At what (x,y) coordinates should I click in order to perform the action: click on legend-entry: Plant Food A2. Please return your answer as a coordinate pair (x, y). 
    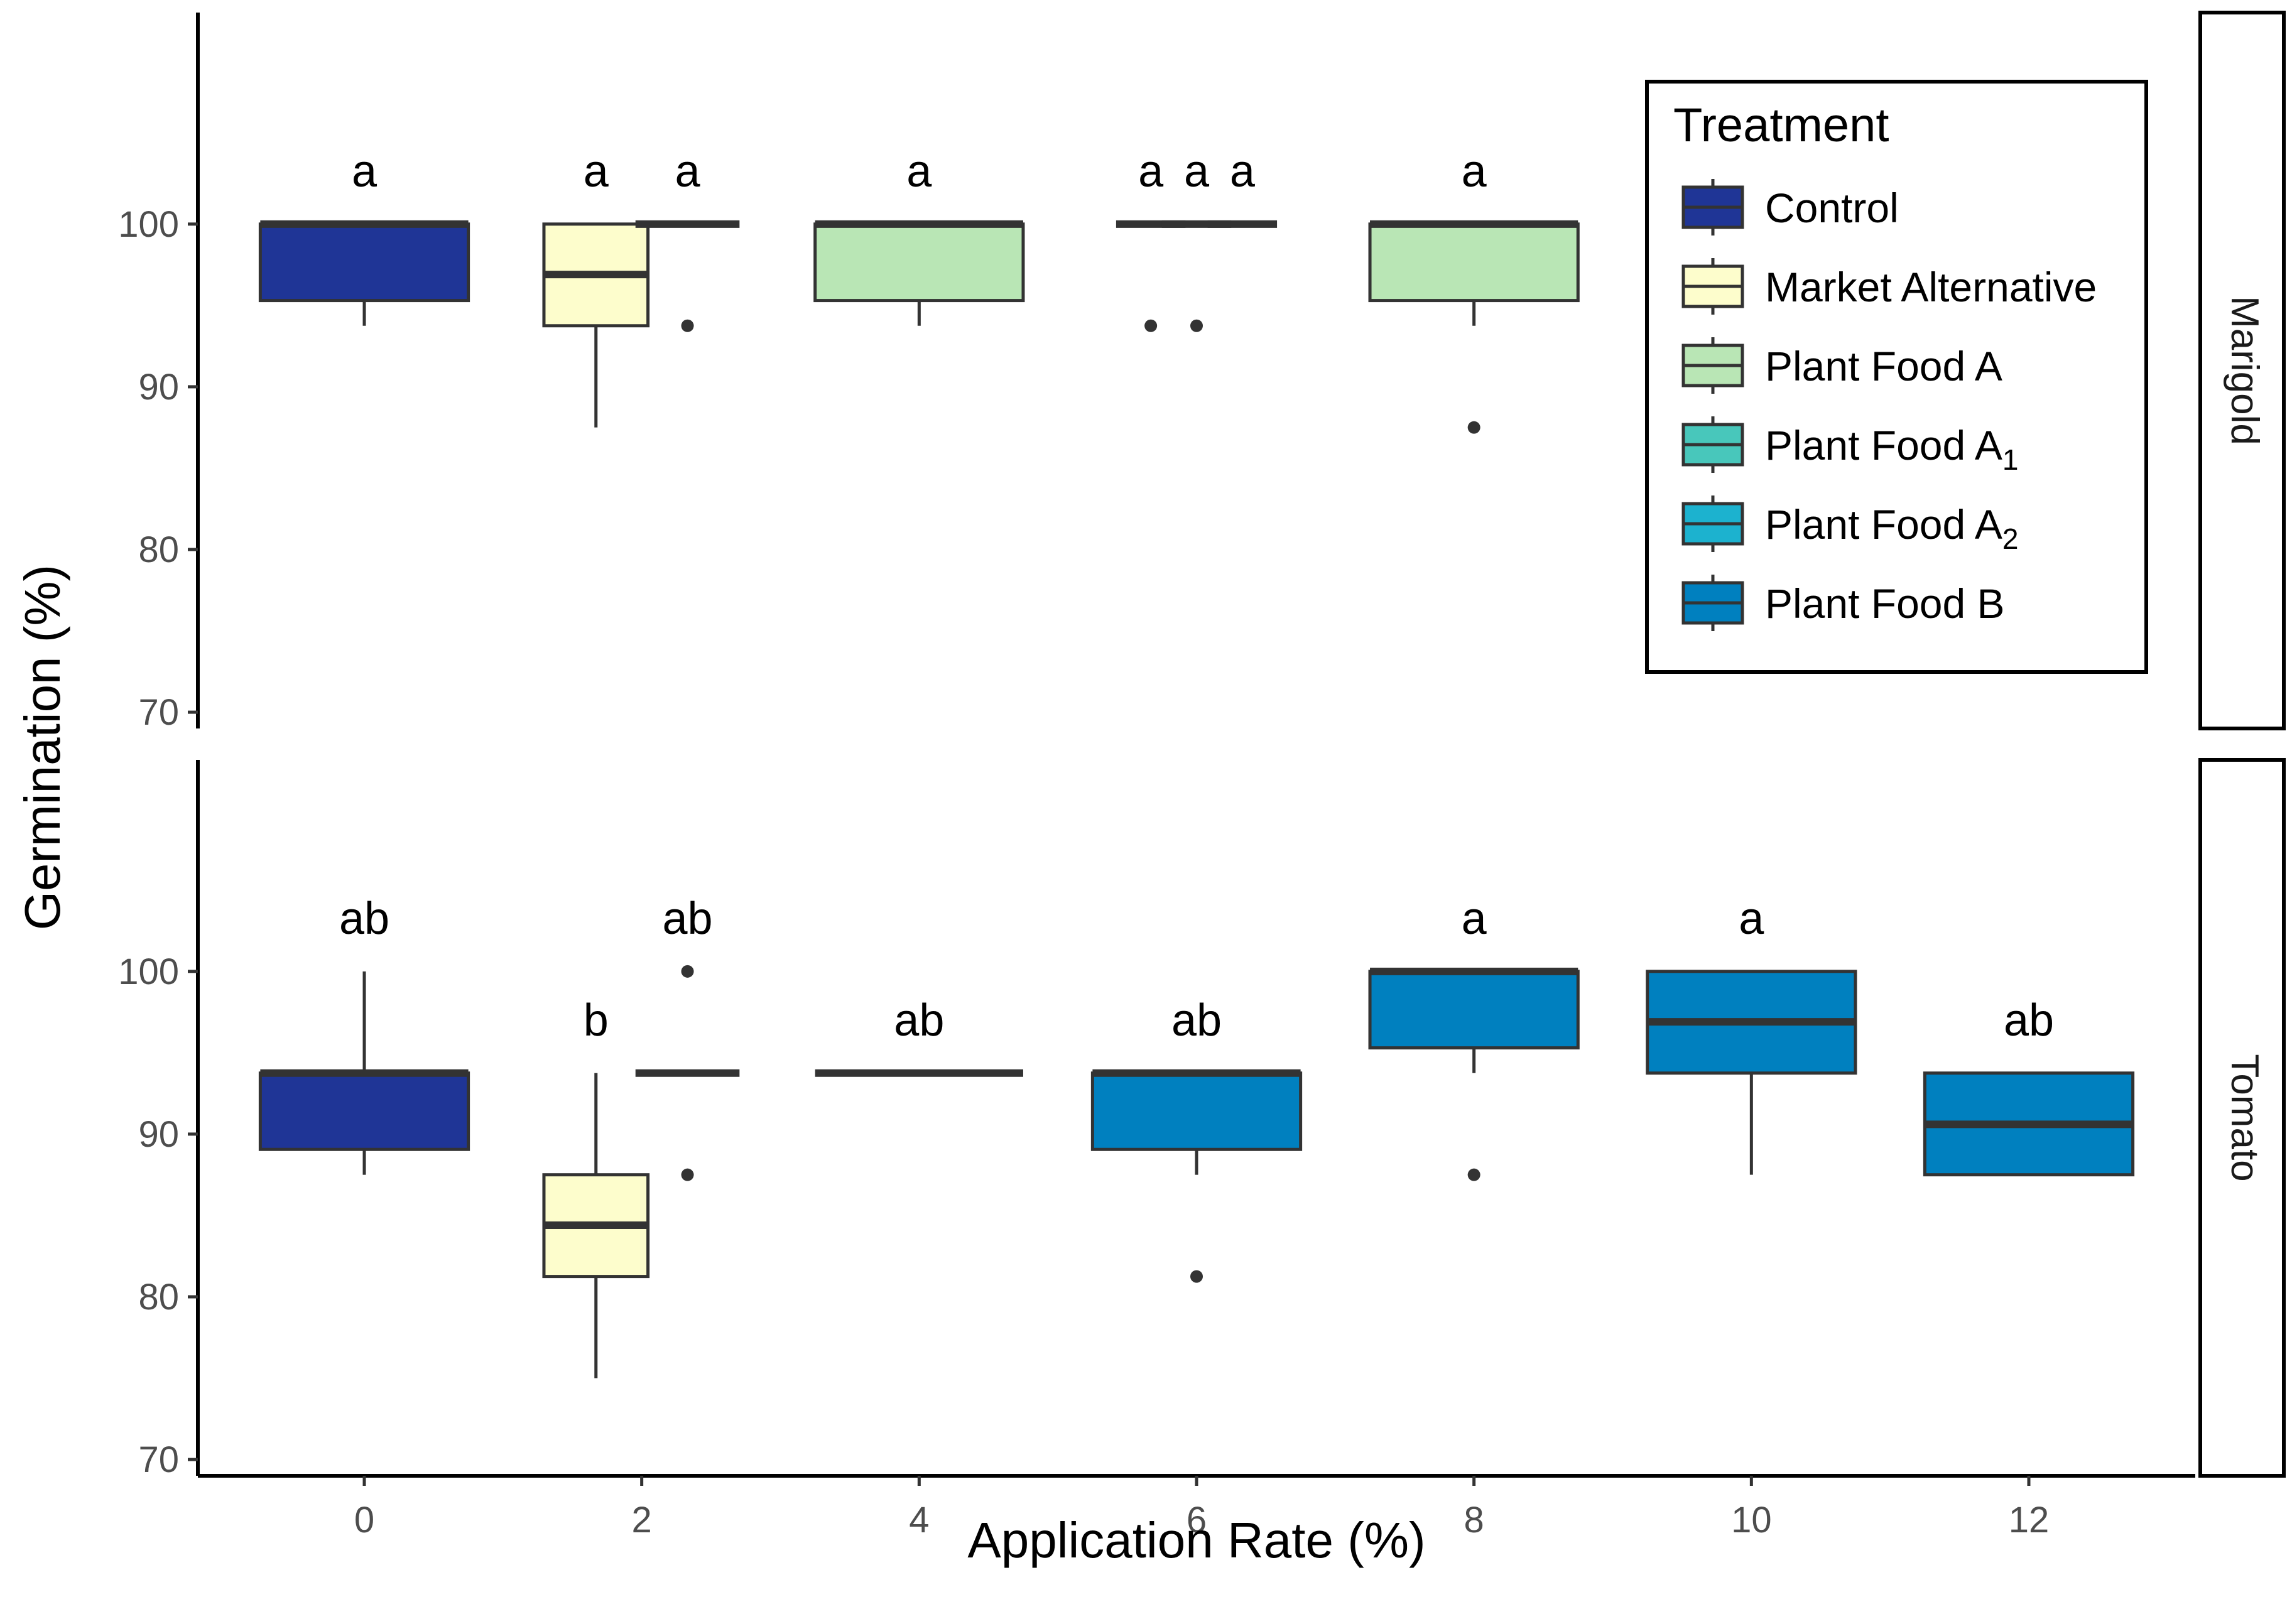
    Looking at the image, I should click on (1850, 525).